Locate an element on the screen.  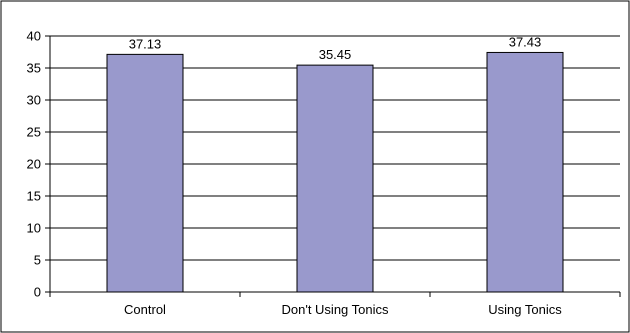
y-tick-label: 25 is located at coordinates (34, 132).